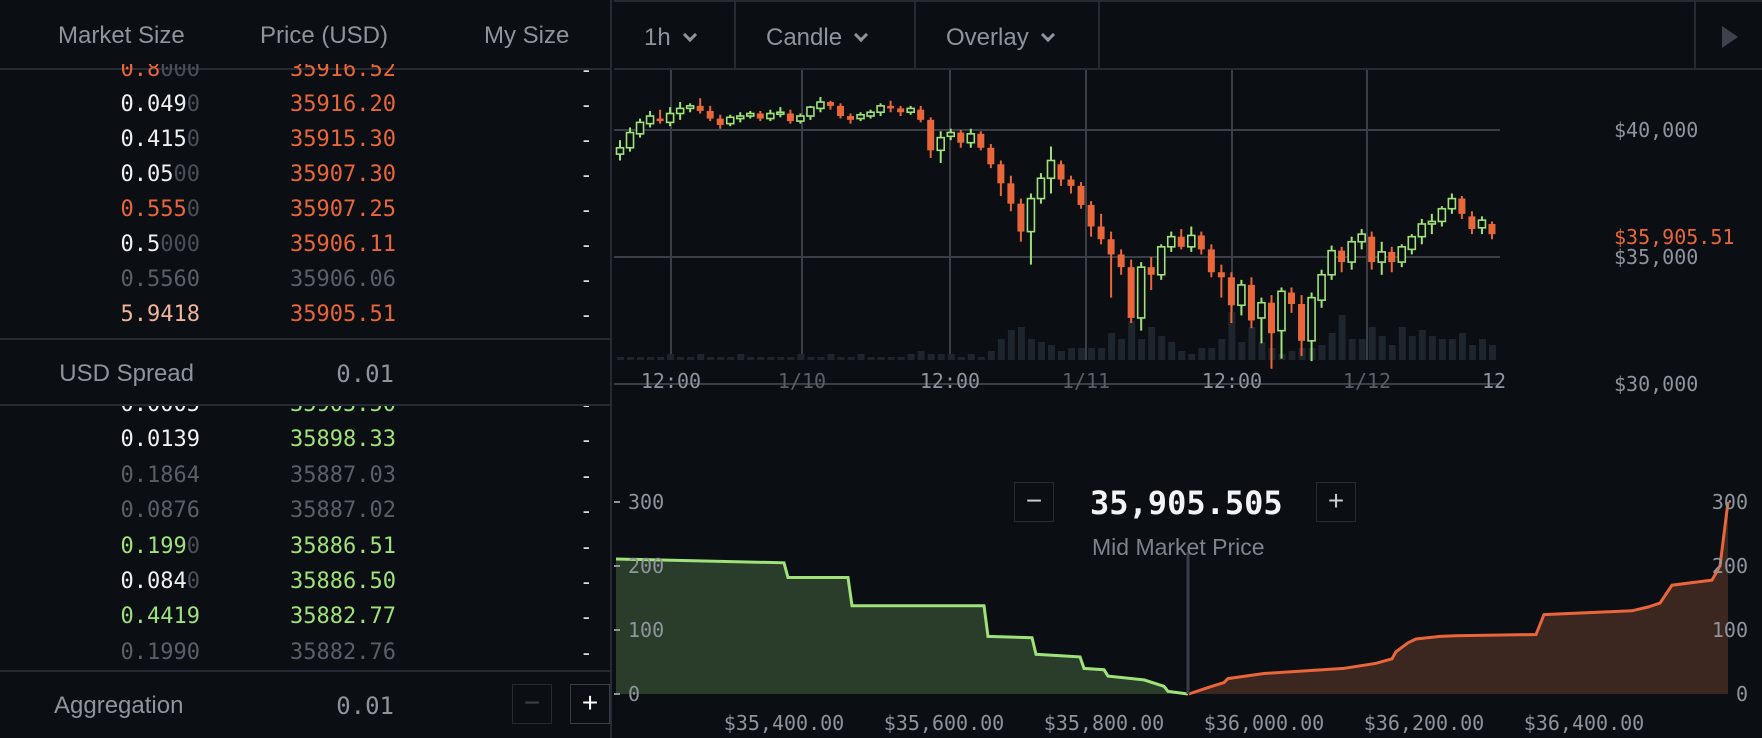 The height and width of the screenshot is (738, 1762). I want to click on interval-select: 1h, so click(675, 36).